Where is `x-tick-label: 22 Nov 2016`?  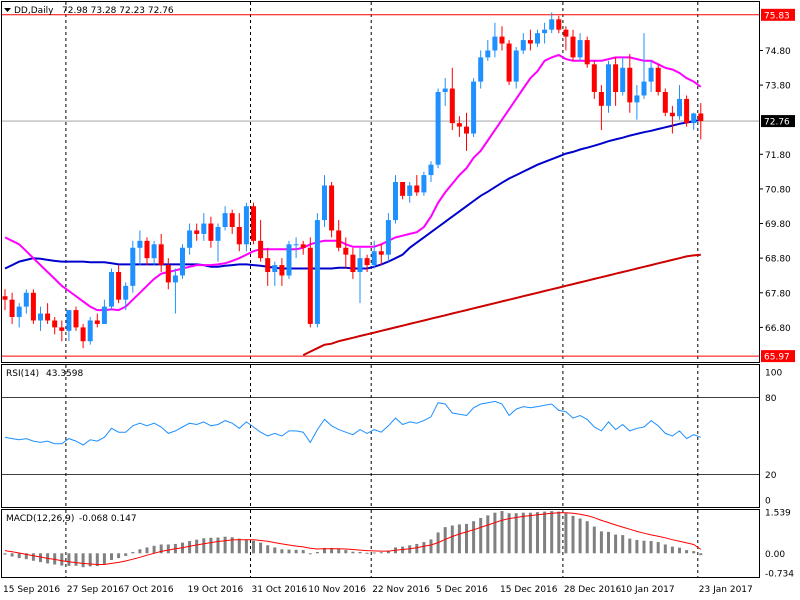
x-tick-label: 22 Nov 2016 is located at coordinates (401, 590).